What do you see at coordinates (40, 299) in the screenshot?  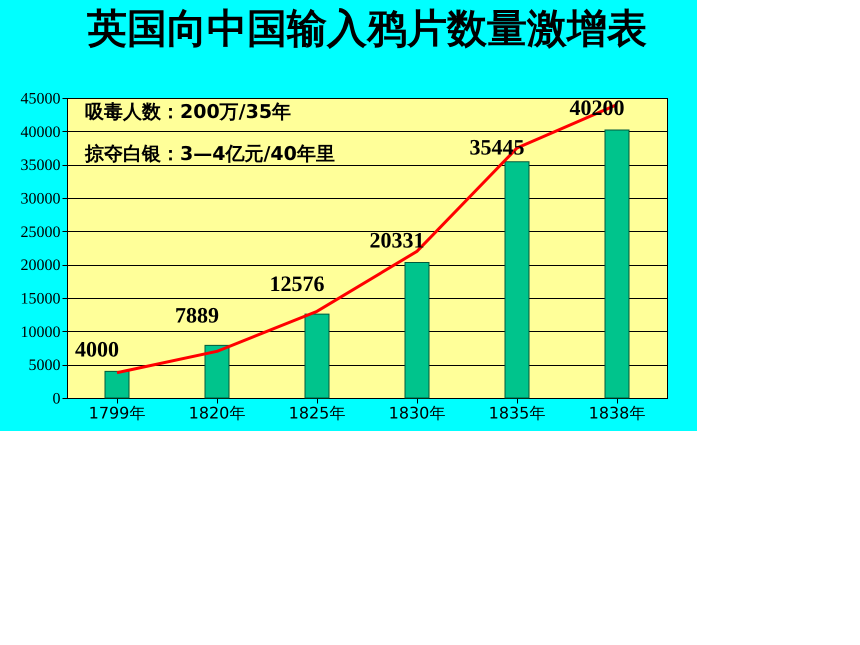 I see `y-tick-label: 15000` at bounding box center [40, 299].